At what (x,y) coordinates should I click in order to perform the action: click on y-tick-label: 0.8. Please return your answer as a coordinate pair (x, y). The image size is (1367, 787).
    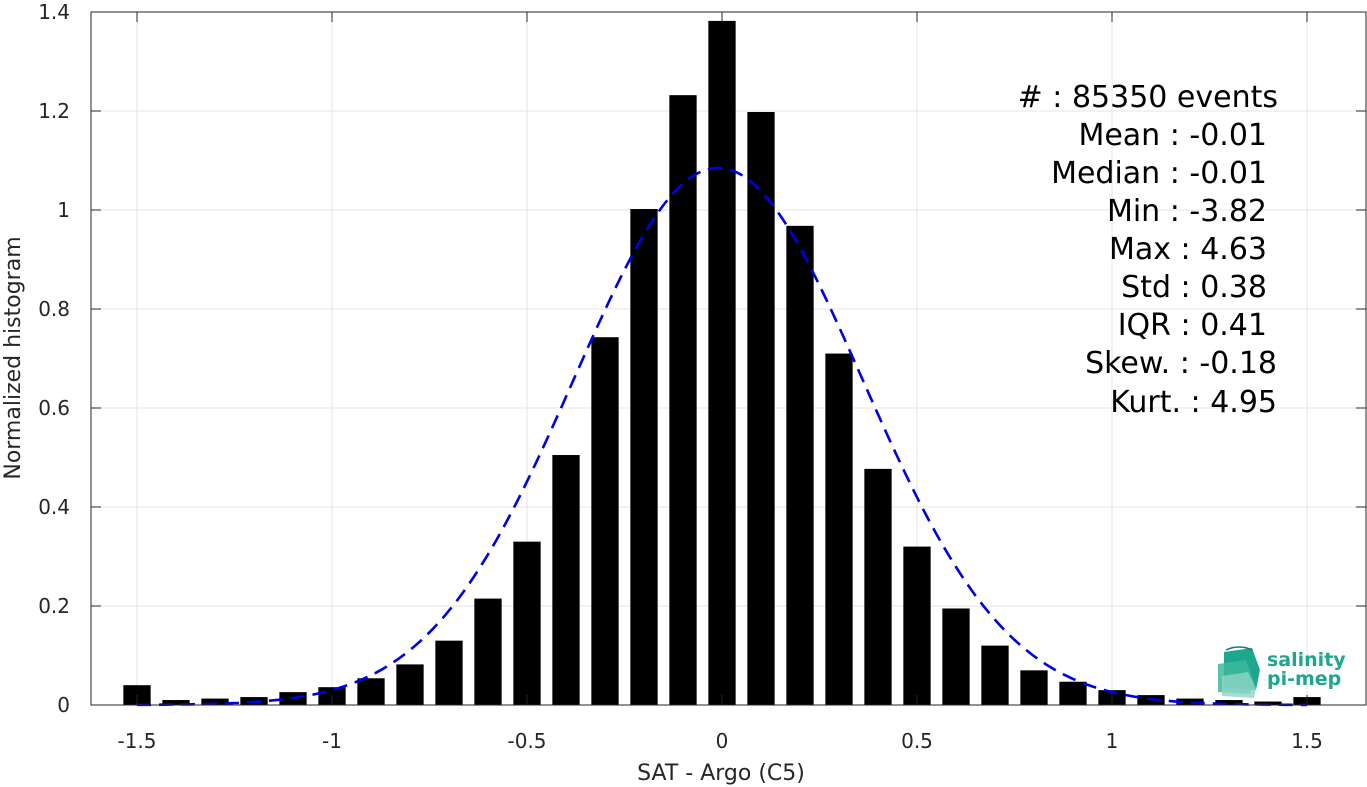
    Looking at the image, I should click on (54, 309).